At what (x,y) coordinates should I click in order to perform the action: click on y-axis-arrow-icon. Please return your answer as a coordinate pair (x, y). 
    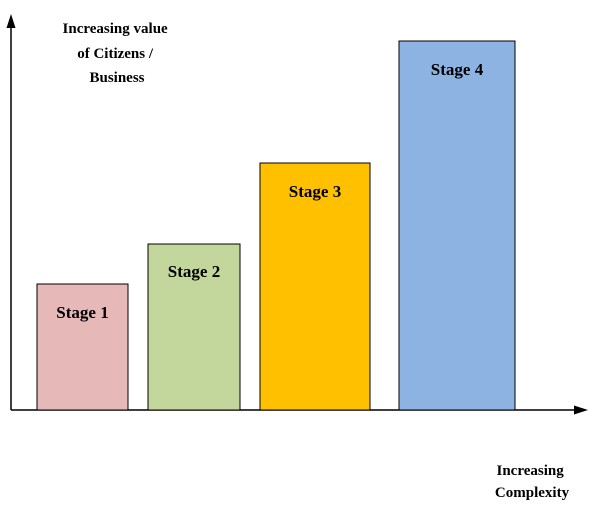
    Looking at the image, I should click on (11, 21).